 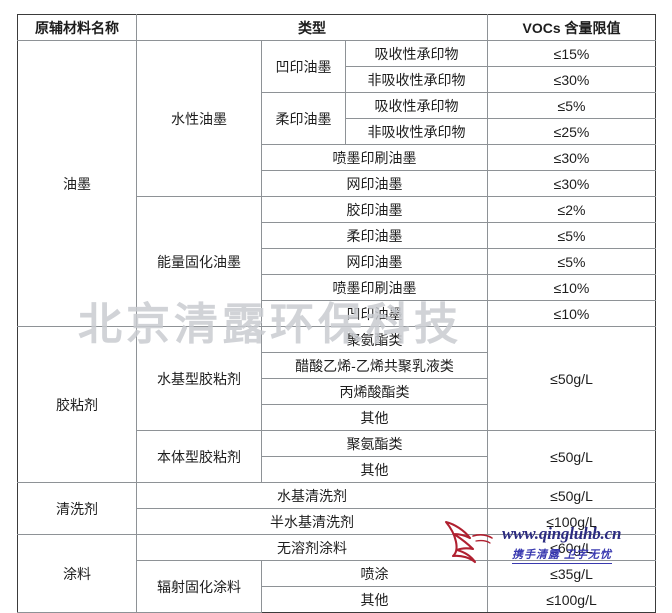 I want to click on table-row: 半水基清洗剂 ≤100g/L, so click(x=337, y=521).